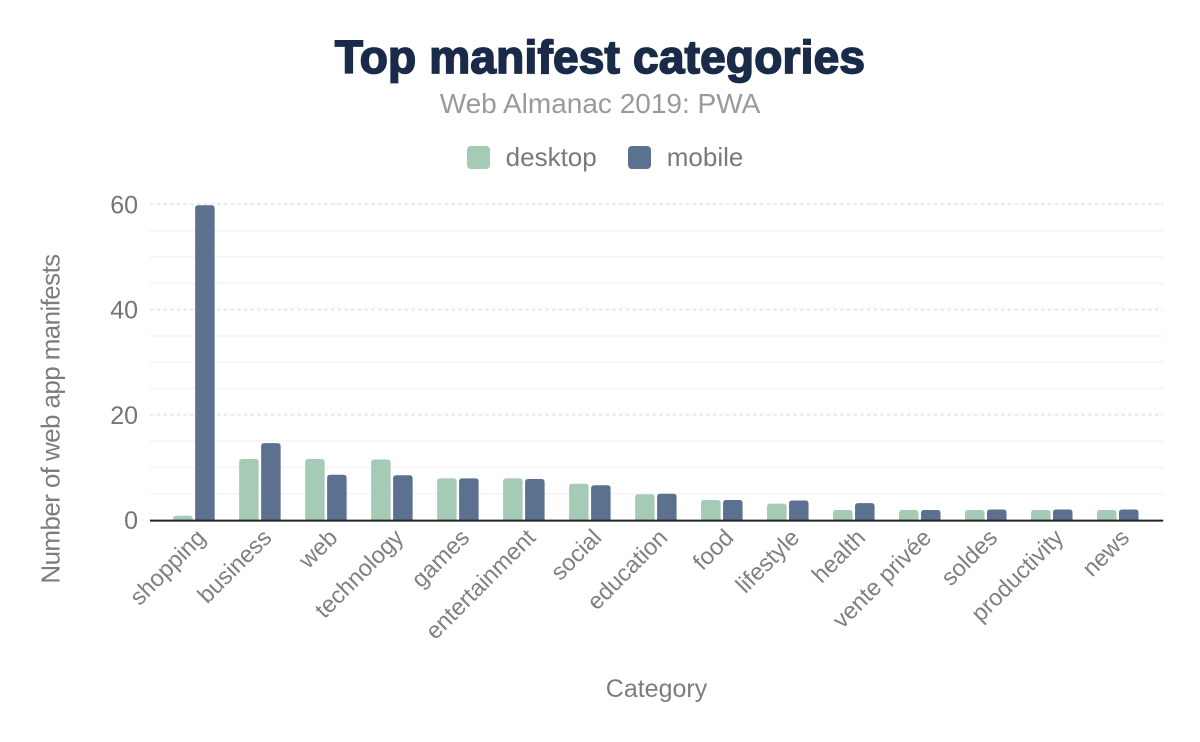 This screenshot has height=742, width=1200. What do you see at coordinates (337, 497) in the screenshot?
I see `bar-mobile-web` at bounding box center [337, 497].